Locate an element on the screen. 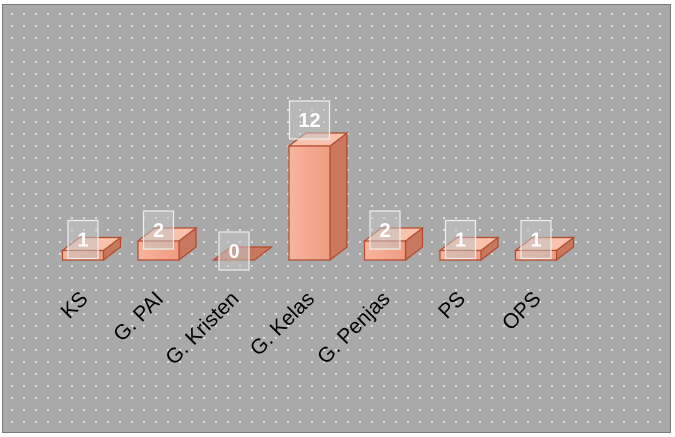  x-tick-label: KS is located at coordinates (74, 305).